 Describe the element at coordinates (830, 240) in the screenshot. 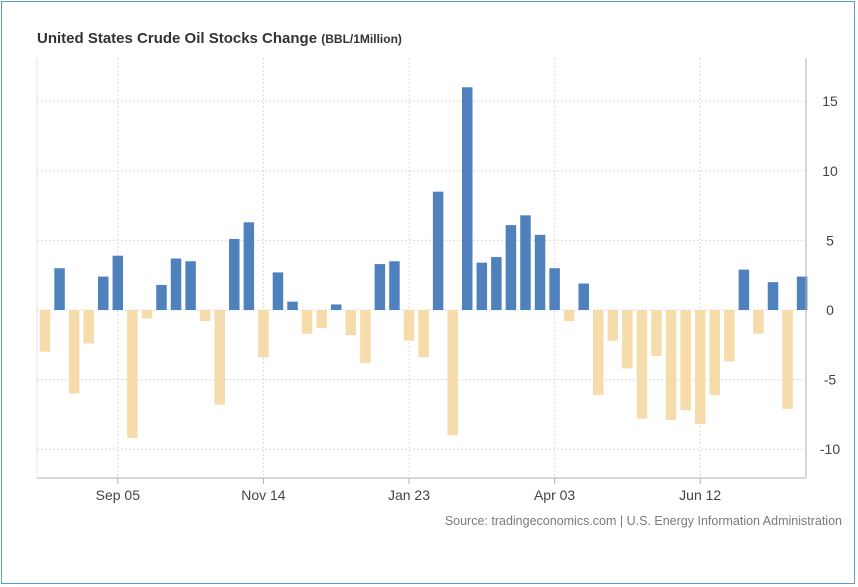

I see `y-tick-label: 5` at that location.